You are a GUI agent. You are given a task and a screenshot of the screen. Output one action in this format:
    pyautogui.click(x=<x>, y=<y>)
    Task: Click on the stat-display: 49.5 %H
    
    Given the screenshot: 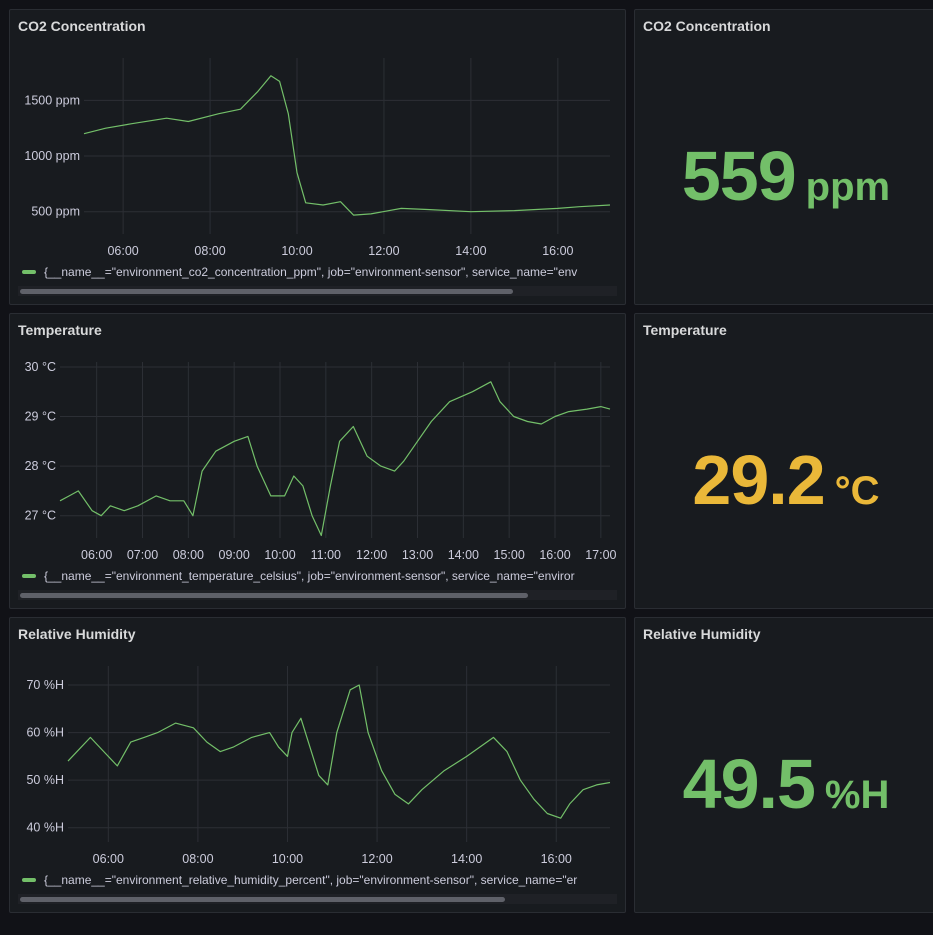 What is the action you would take?
    pyautogui.click(x=784, y=784)
    